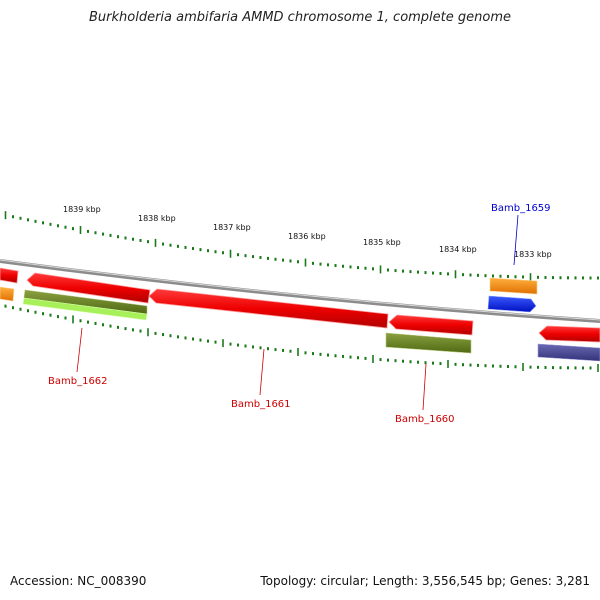 This screenshot has height=600, width=600. I want to click on kbp-label-1833: 1833 kbp, so click(533, 254).